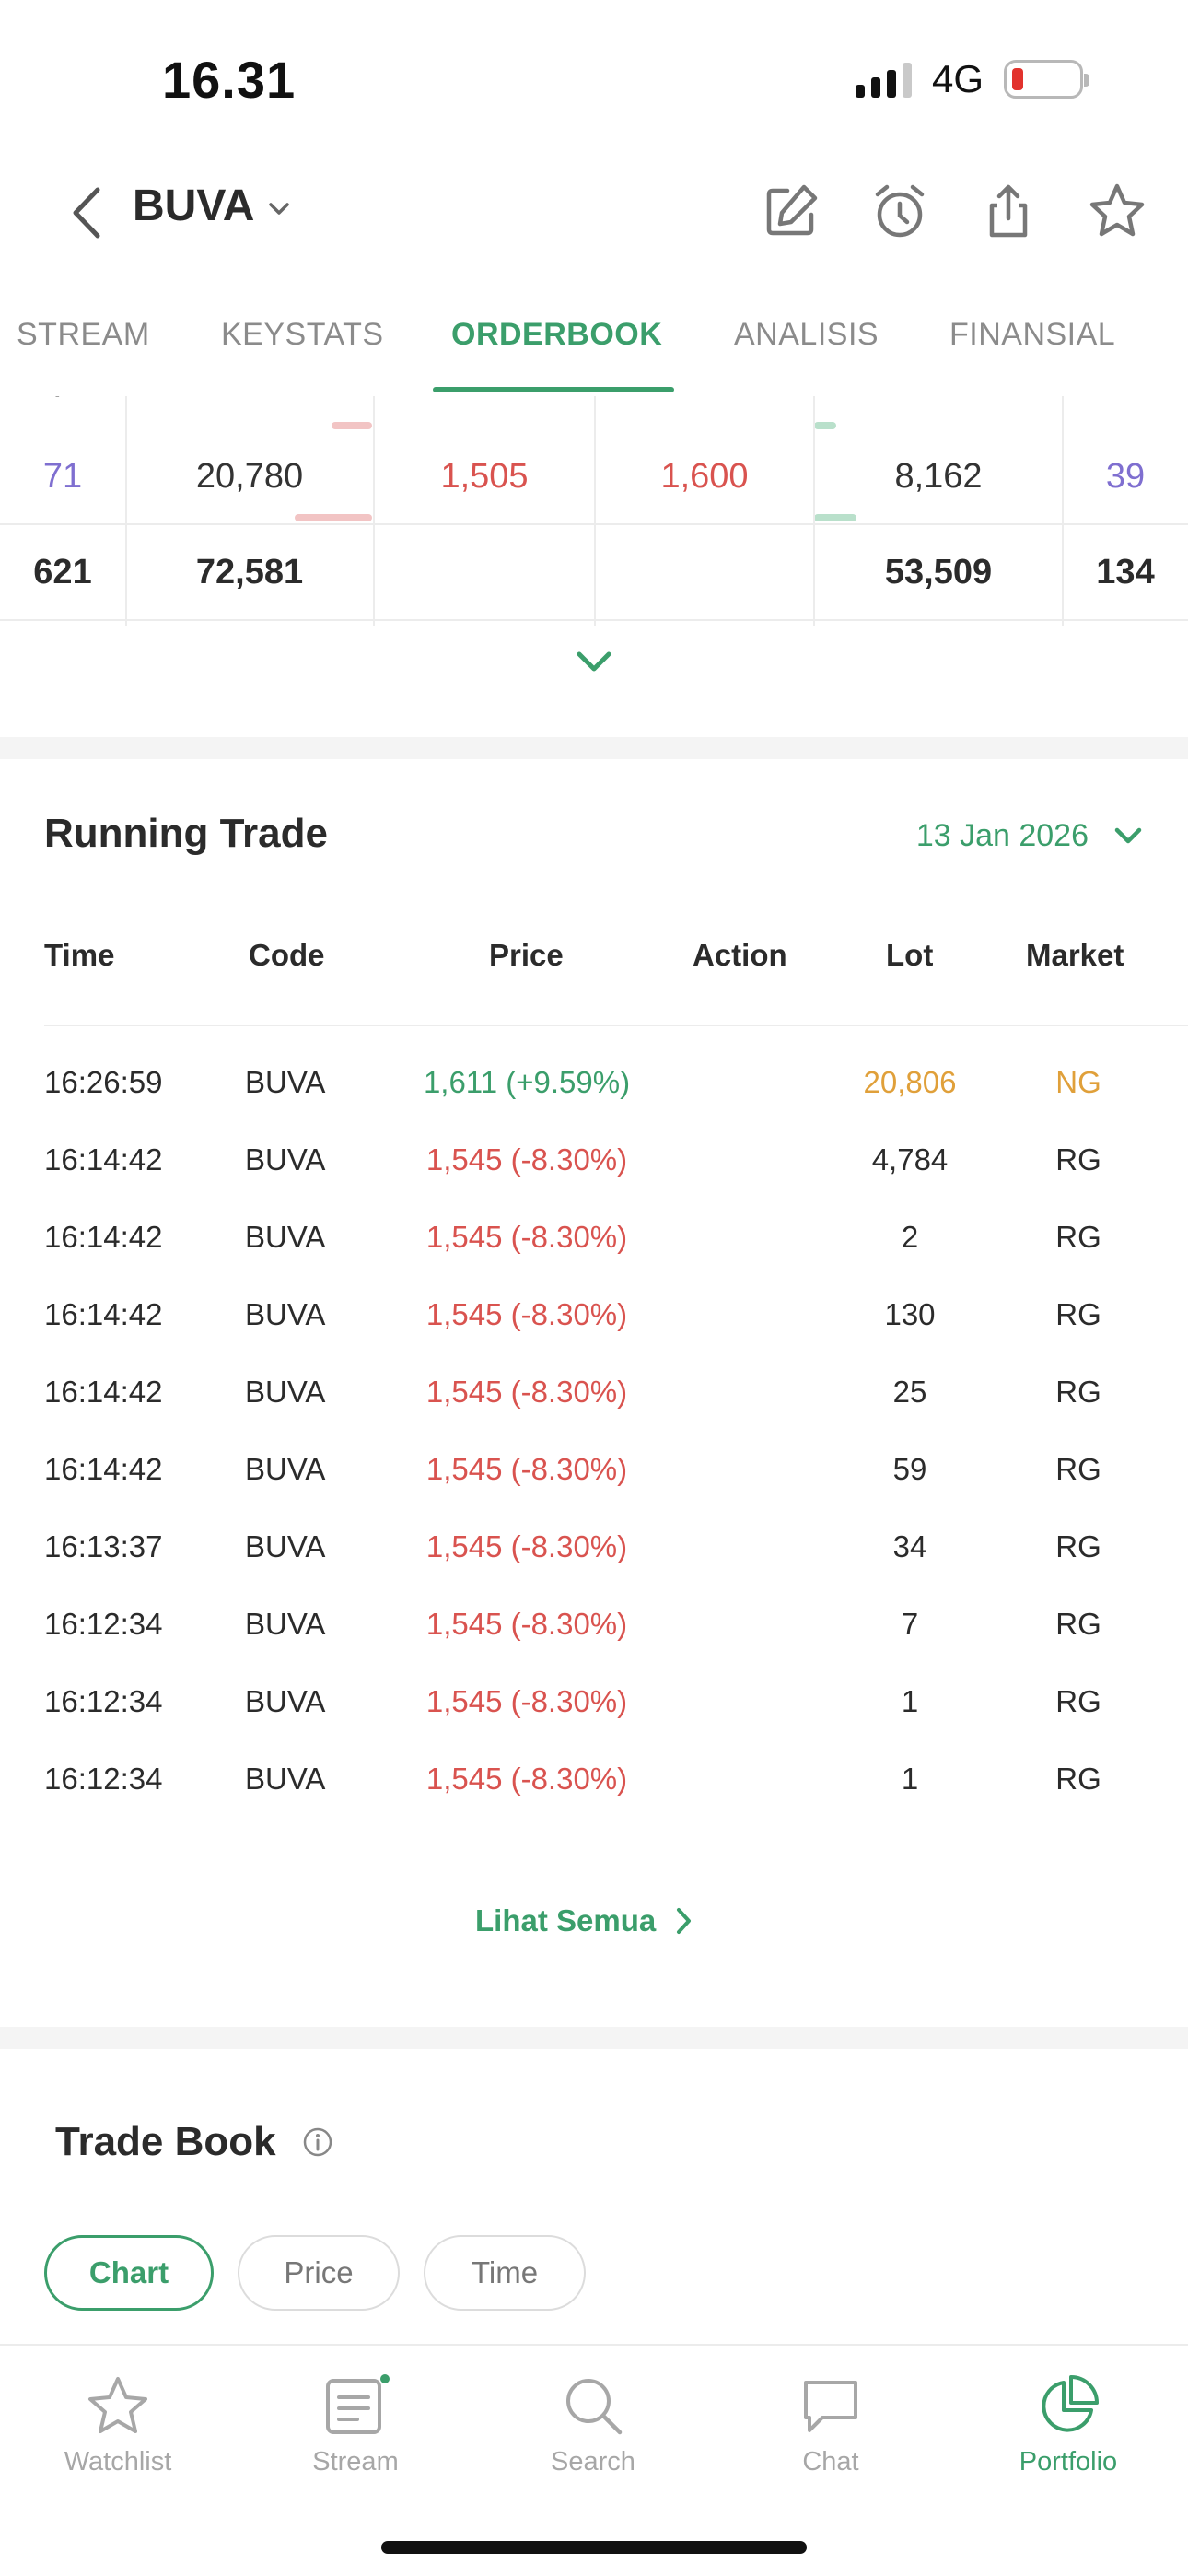 The height and width of the screenshot is (2576, 1188). I want to click on status-bar: 16.31 4G, so click(594, 78).